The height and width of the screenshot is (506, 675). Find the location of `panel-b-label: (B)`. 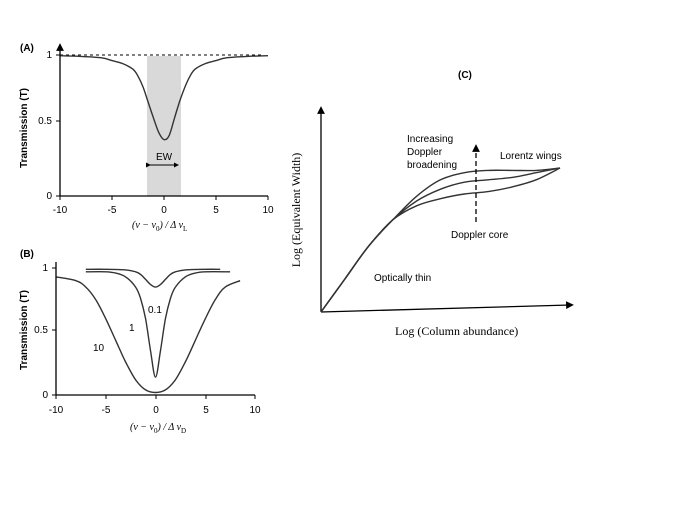

panel-b-label: (B) is located at coordinates (27, 254).